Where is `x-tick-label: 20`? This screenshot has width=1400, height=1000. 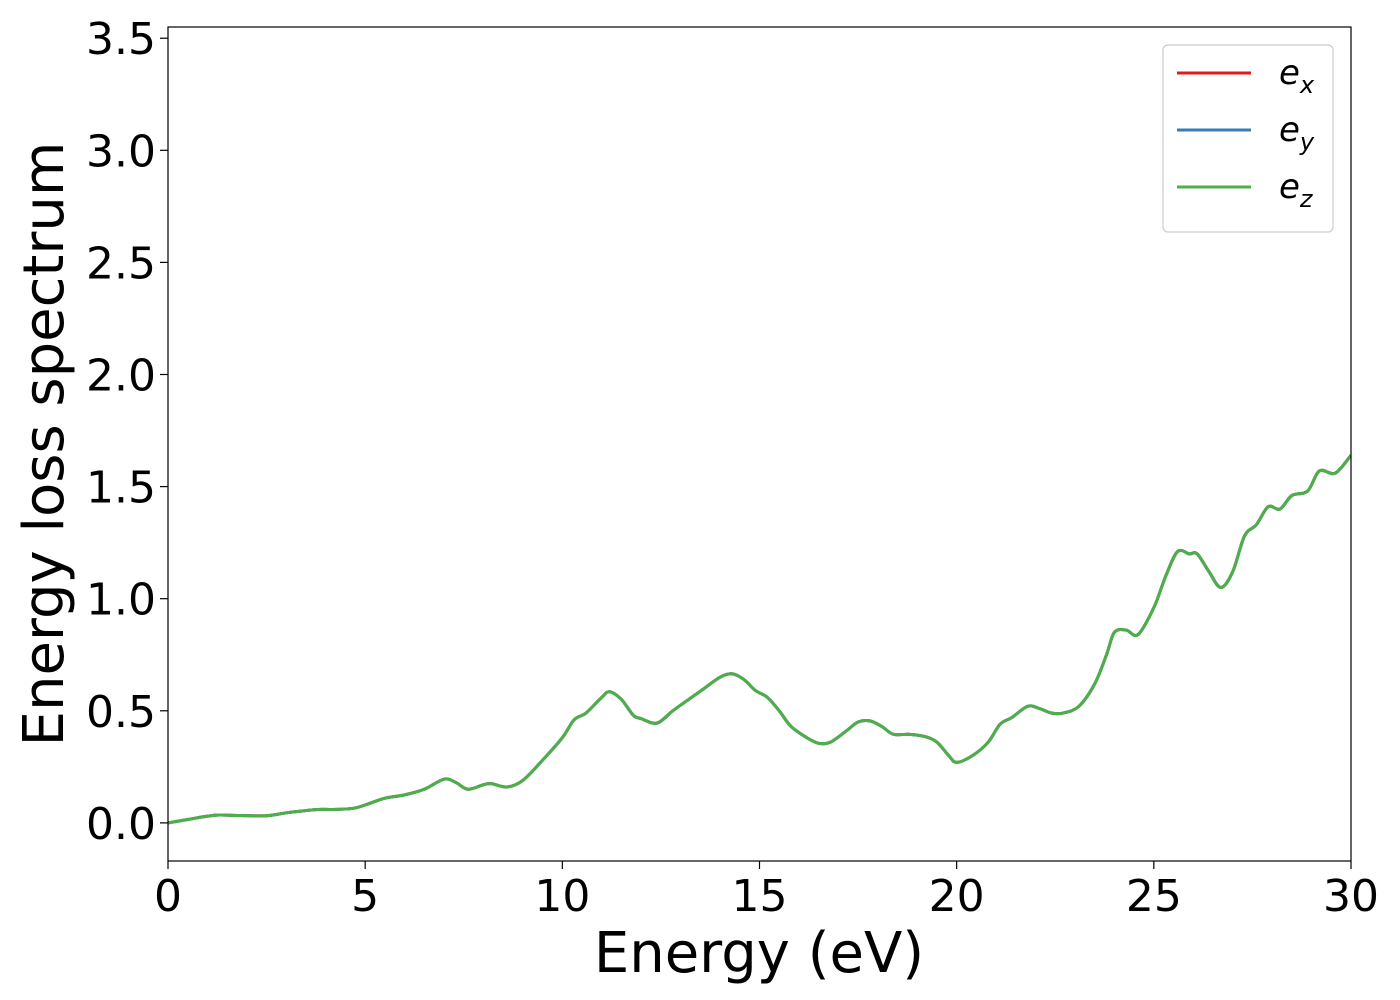 x-tick-label: 20 is located at coordinates (957, 896).